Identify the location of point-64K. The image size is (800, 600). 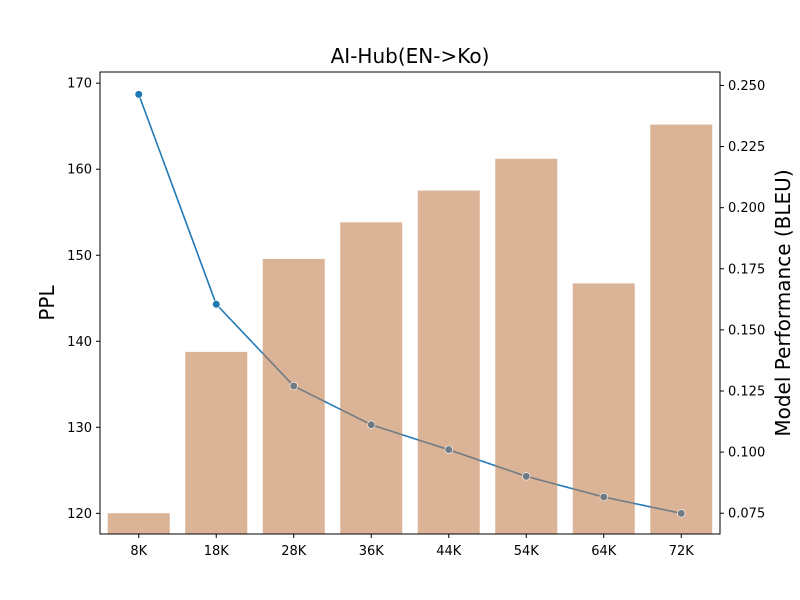
(603, 497).